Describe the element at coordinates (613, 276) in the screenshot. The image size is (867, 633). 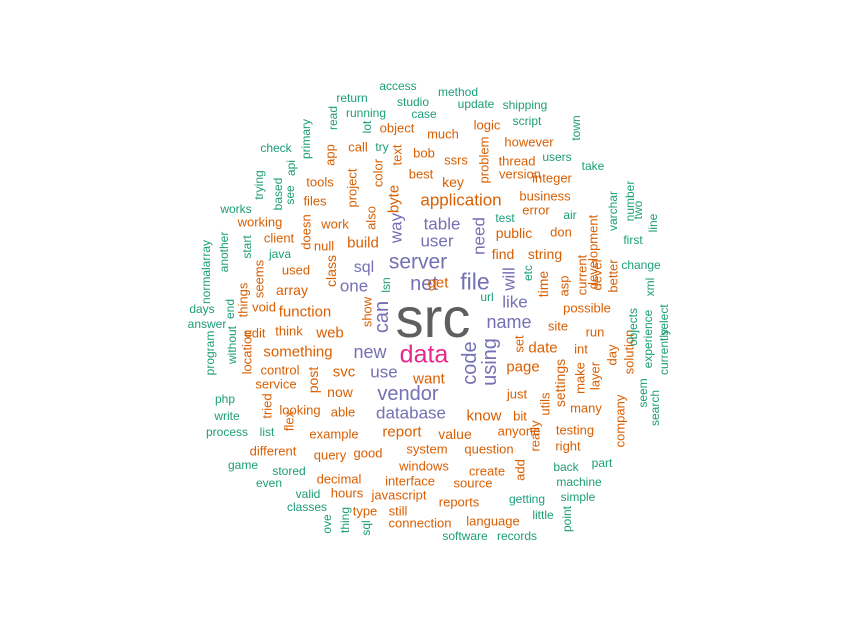
I see `word: better` at that location.